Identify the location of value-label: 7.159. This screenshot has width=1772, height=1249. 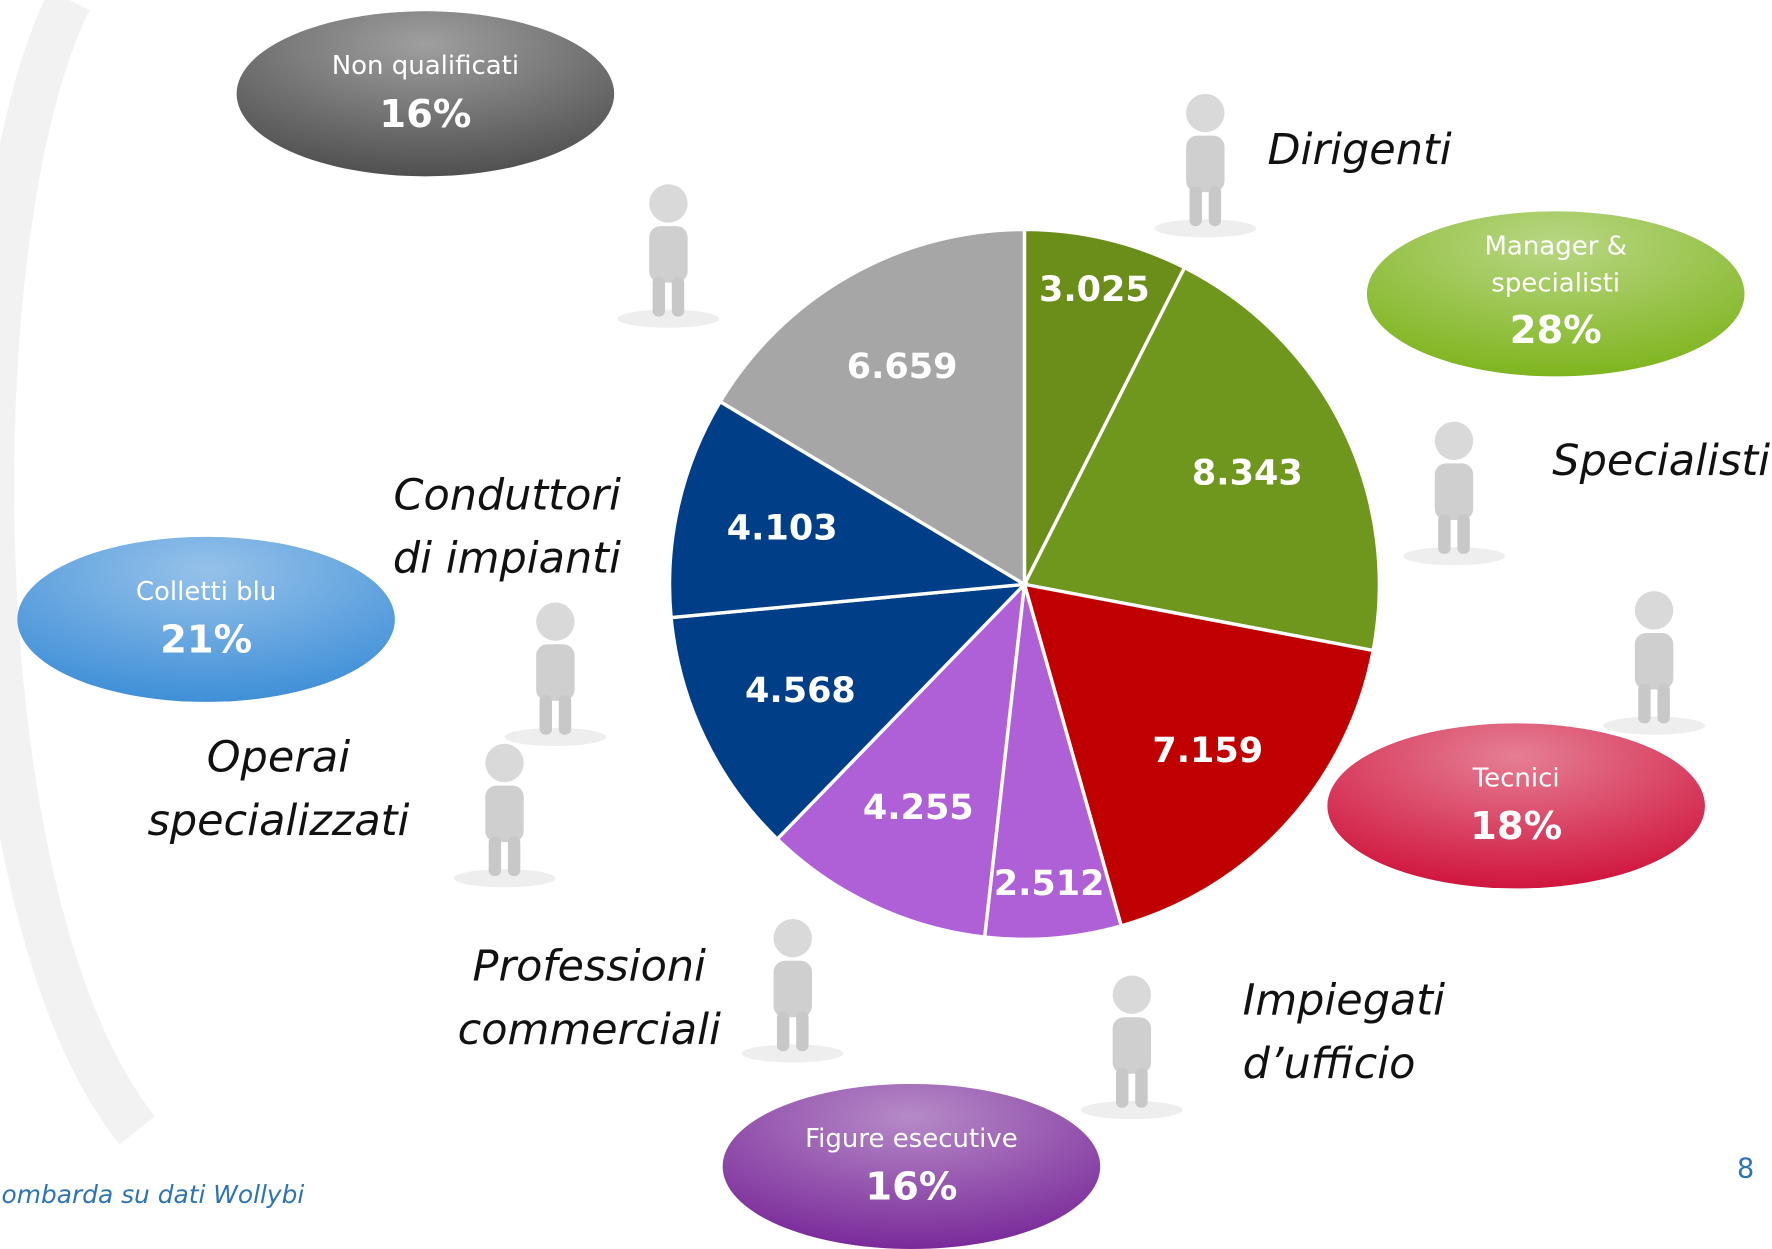
(1207, 750).